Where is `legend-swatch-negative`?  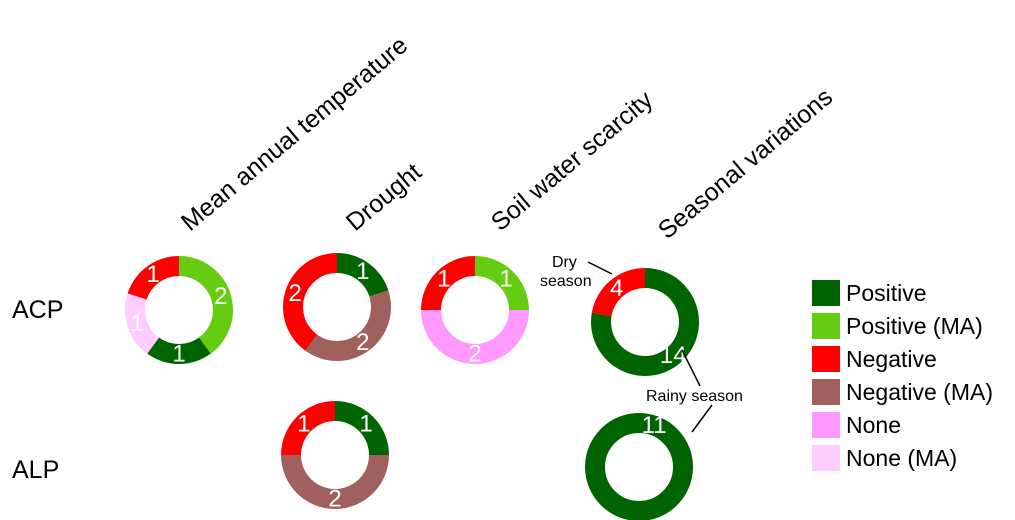
legend-swatch-negative is located at coordinates (826, 359).